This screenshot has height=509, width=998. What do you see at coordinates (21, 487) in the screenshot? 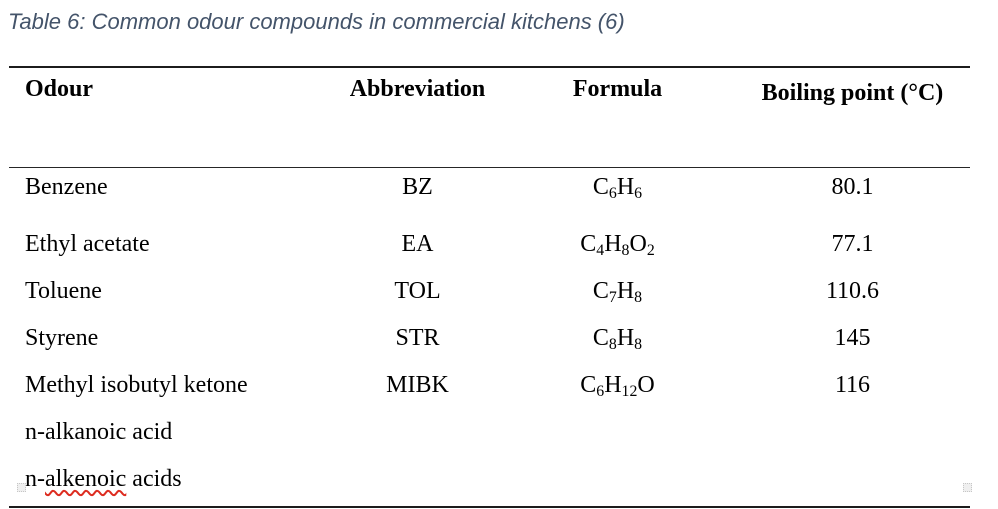
I see `table-handle-artifact-left` at bounding box center [21, 487].